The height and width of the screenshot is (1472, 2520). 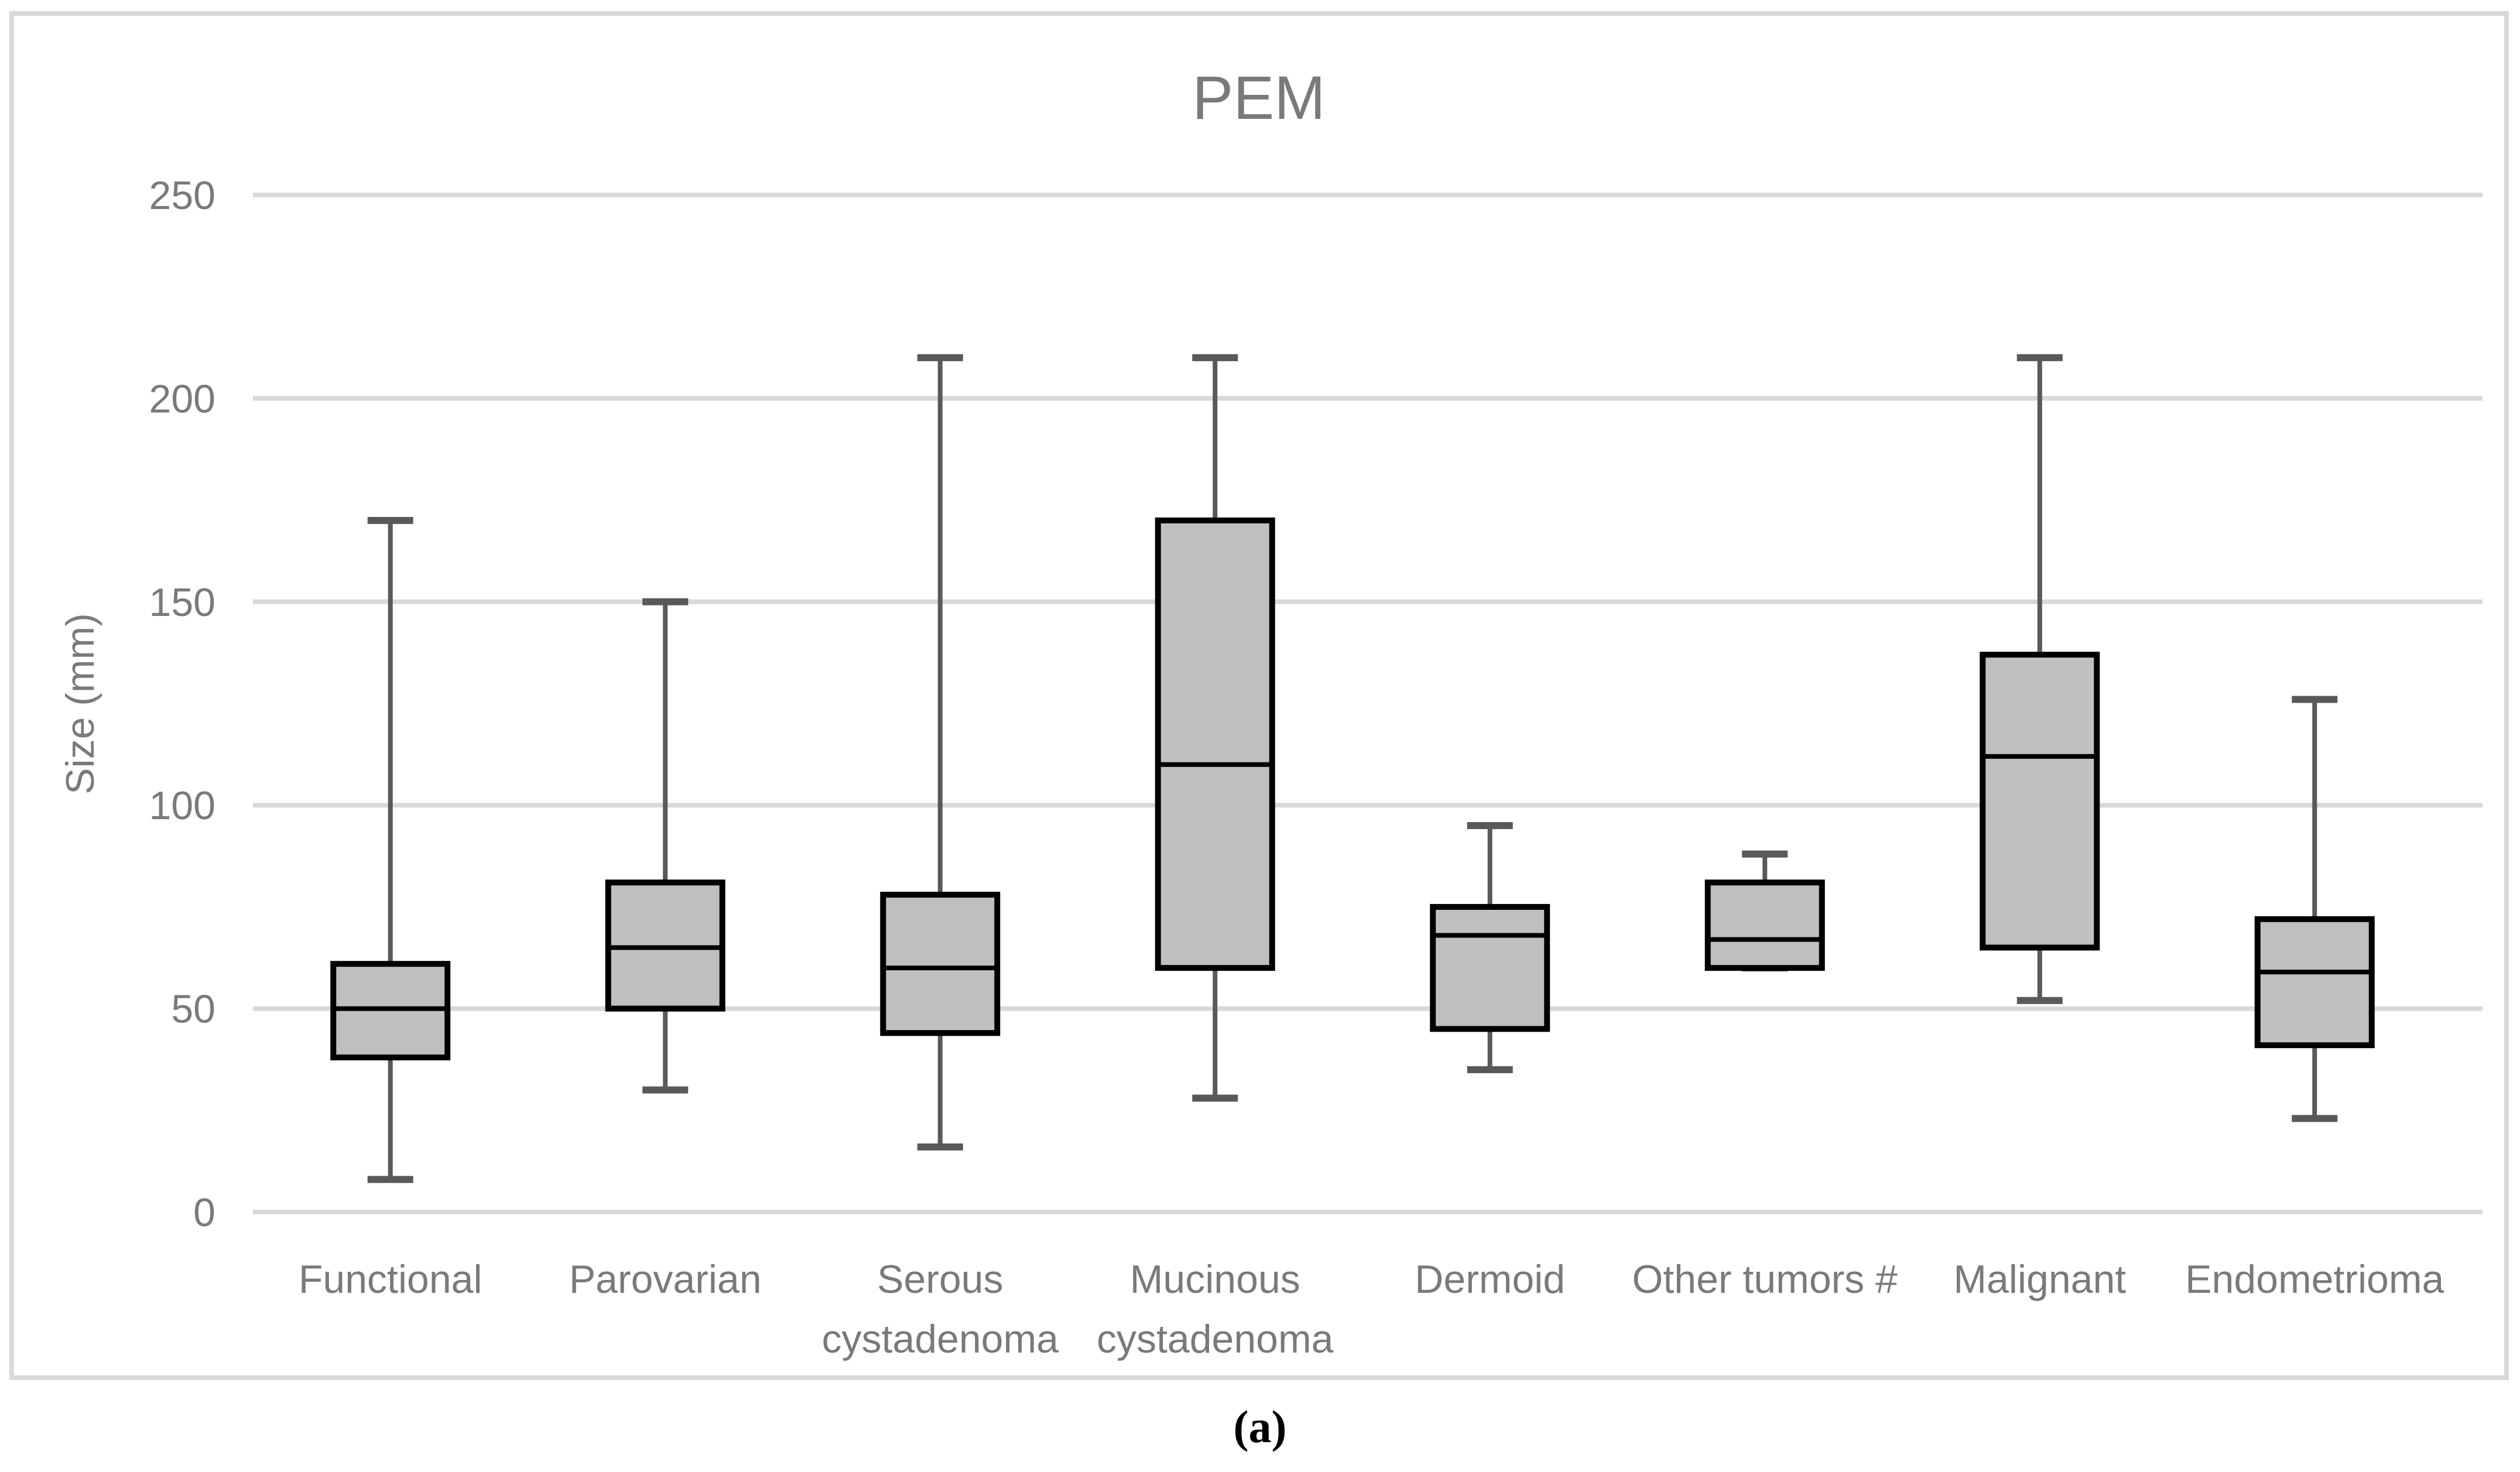 I want to click on category-label: Parovarian, so click(x=665, y=1280).